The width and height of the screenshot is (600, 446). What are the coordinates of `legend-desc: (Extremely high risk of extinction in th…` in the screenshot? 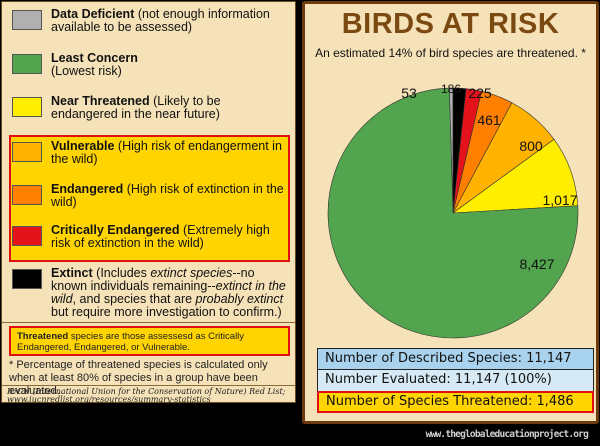 It's located at (160, 236).